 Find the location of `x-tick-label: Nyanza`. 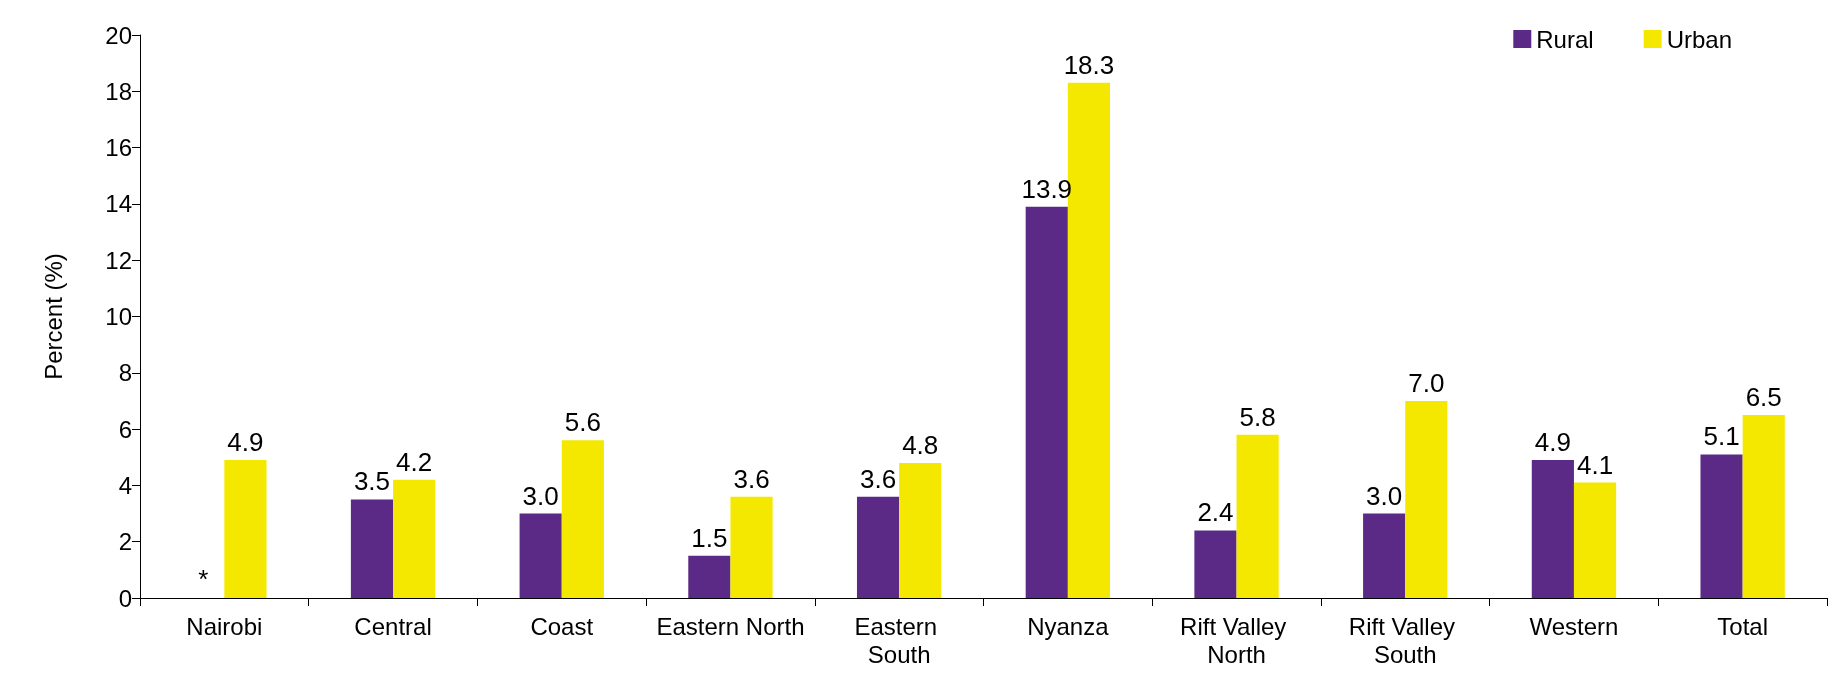

x-tick-label: Nyanza is located at coordinates (1068, 626).